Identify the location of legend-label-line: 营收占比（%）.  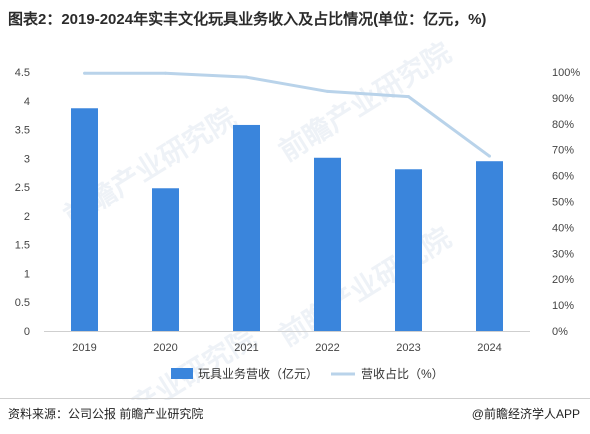
(402, 373).